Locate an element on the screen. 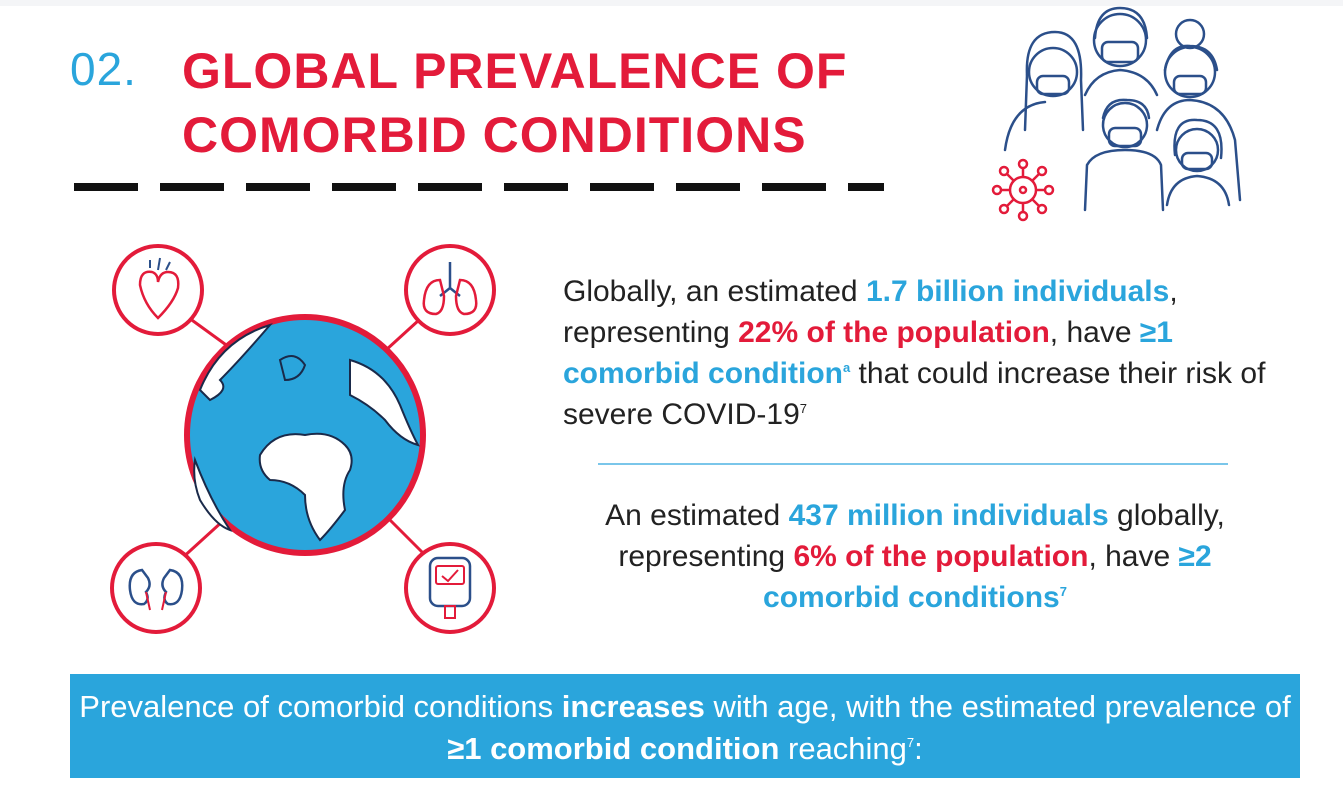  heart-icon is located at coordinates (158, 290).